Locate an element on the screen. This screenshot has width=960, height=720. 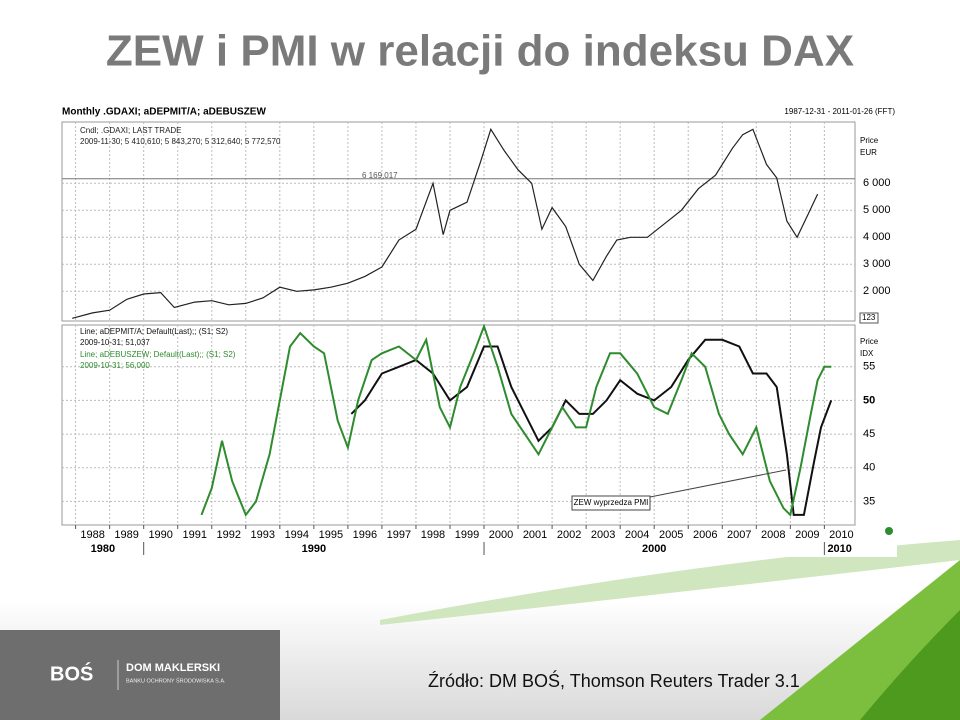
x-tick-label: 2010 is located at coordinates (841, 535).